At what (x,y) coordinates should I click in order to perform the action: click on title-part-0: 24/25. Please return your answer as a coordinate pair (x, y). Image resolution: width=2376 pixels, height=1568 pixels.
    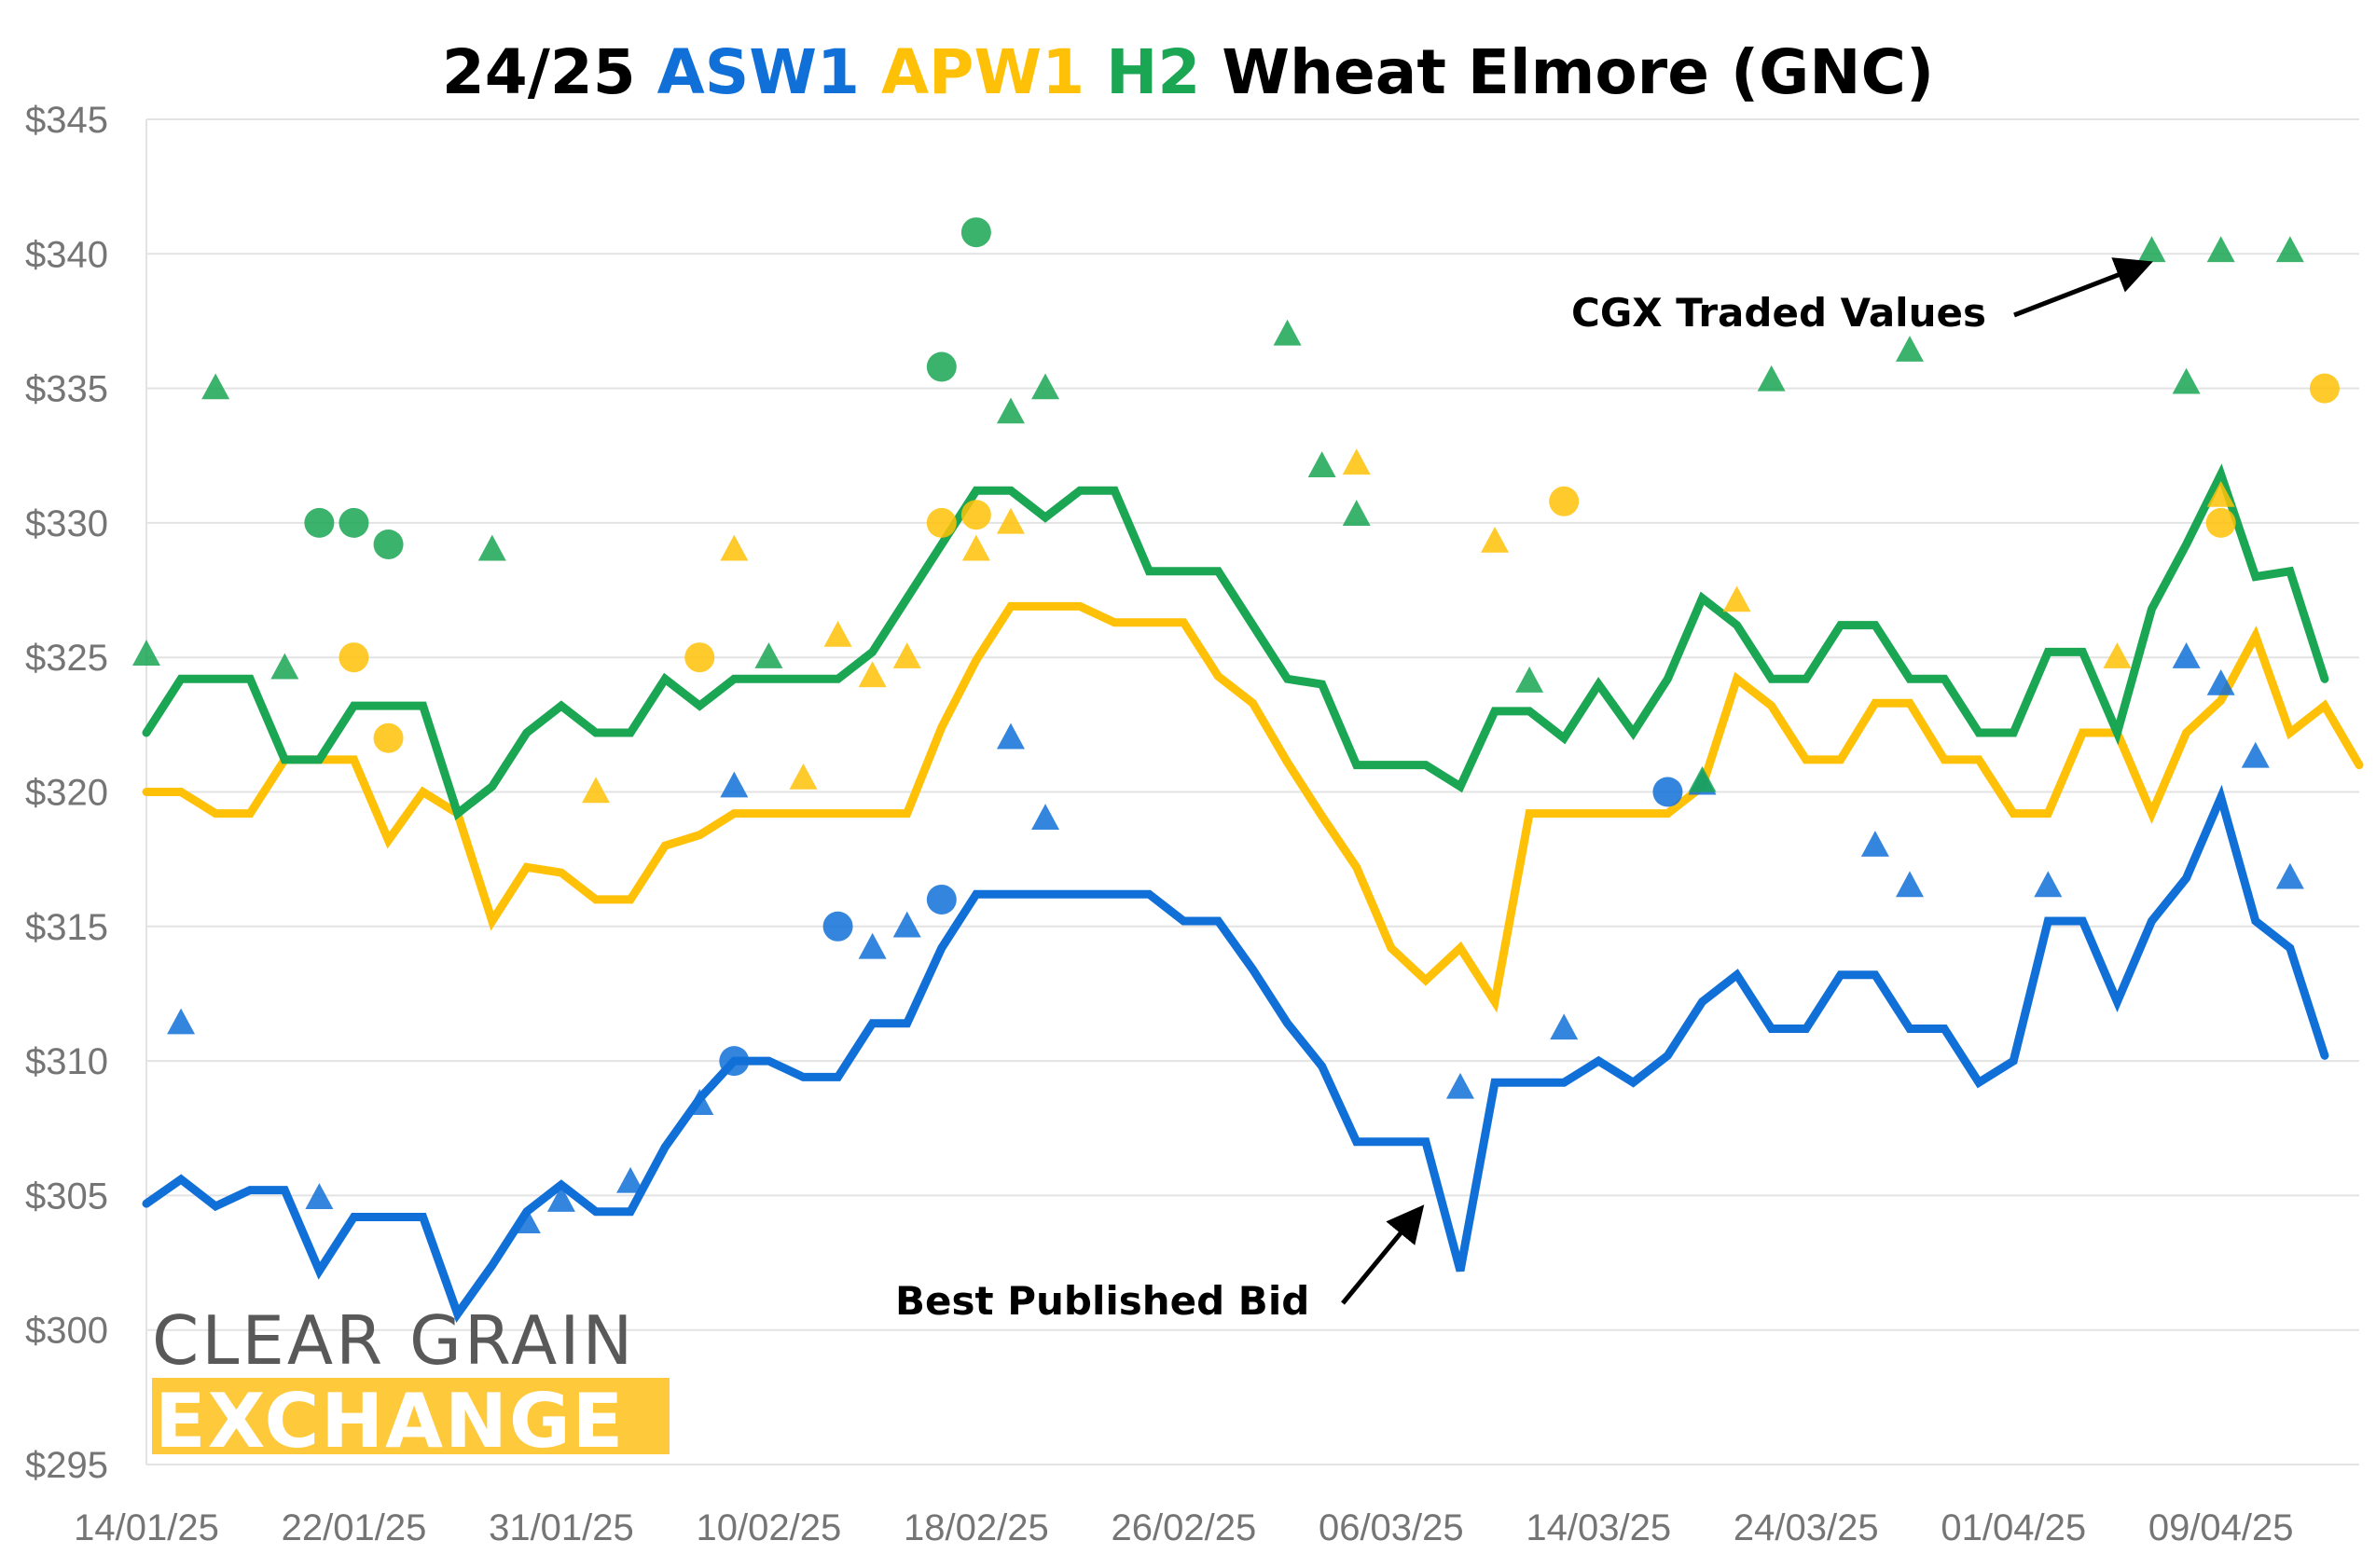
    Looking at the image, I should click on (539, 72).